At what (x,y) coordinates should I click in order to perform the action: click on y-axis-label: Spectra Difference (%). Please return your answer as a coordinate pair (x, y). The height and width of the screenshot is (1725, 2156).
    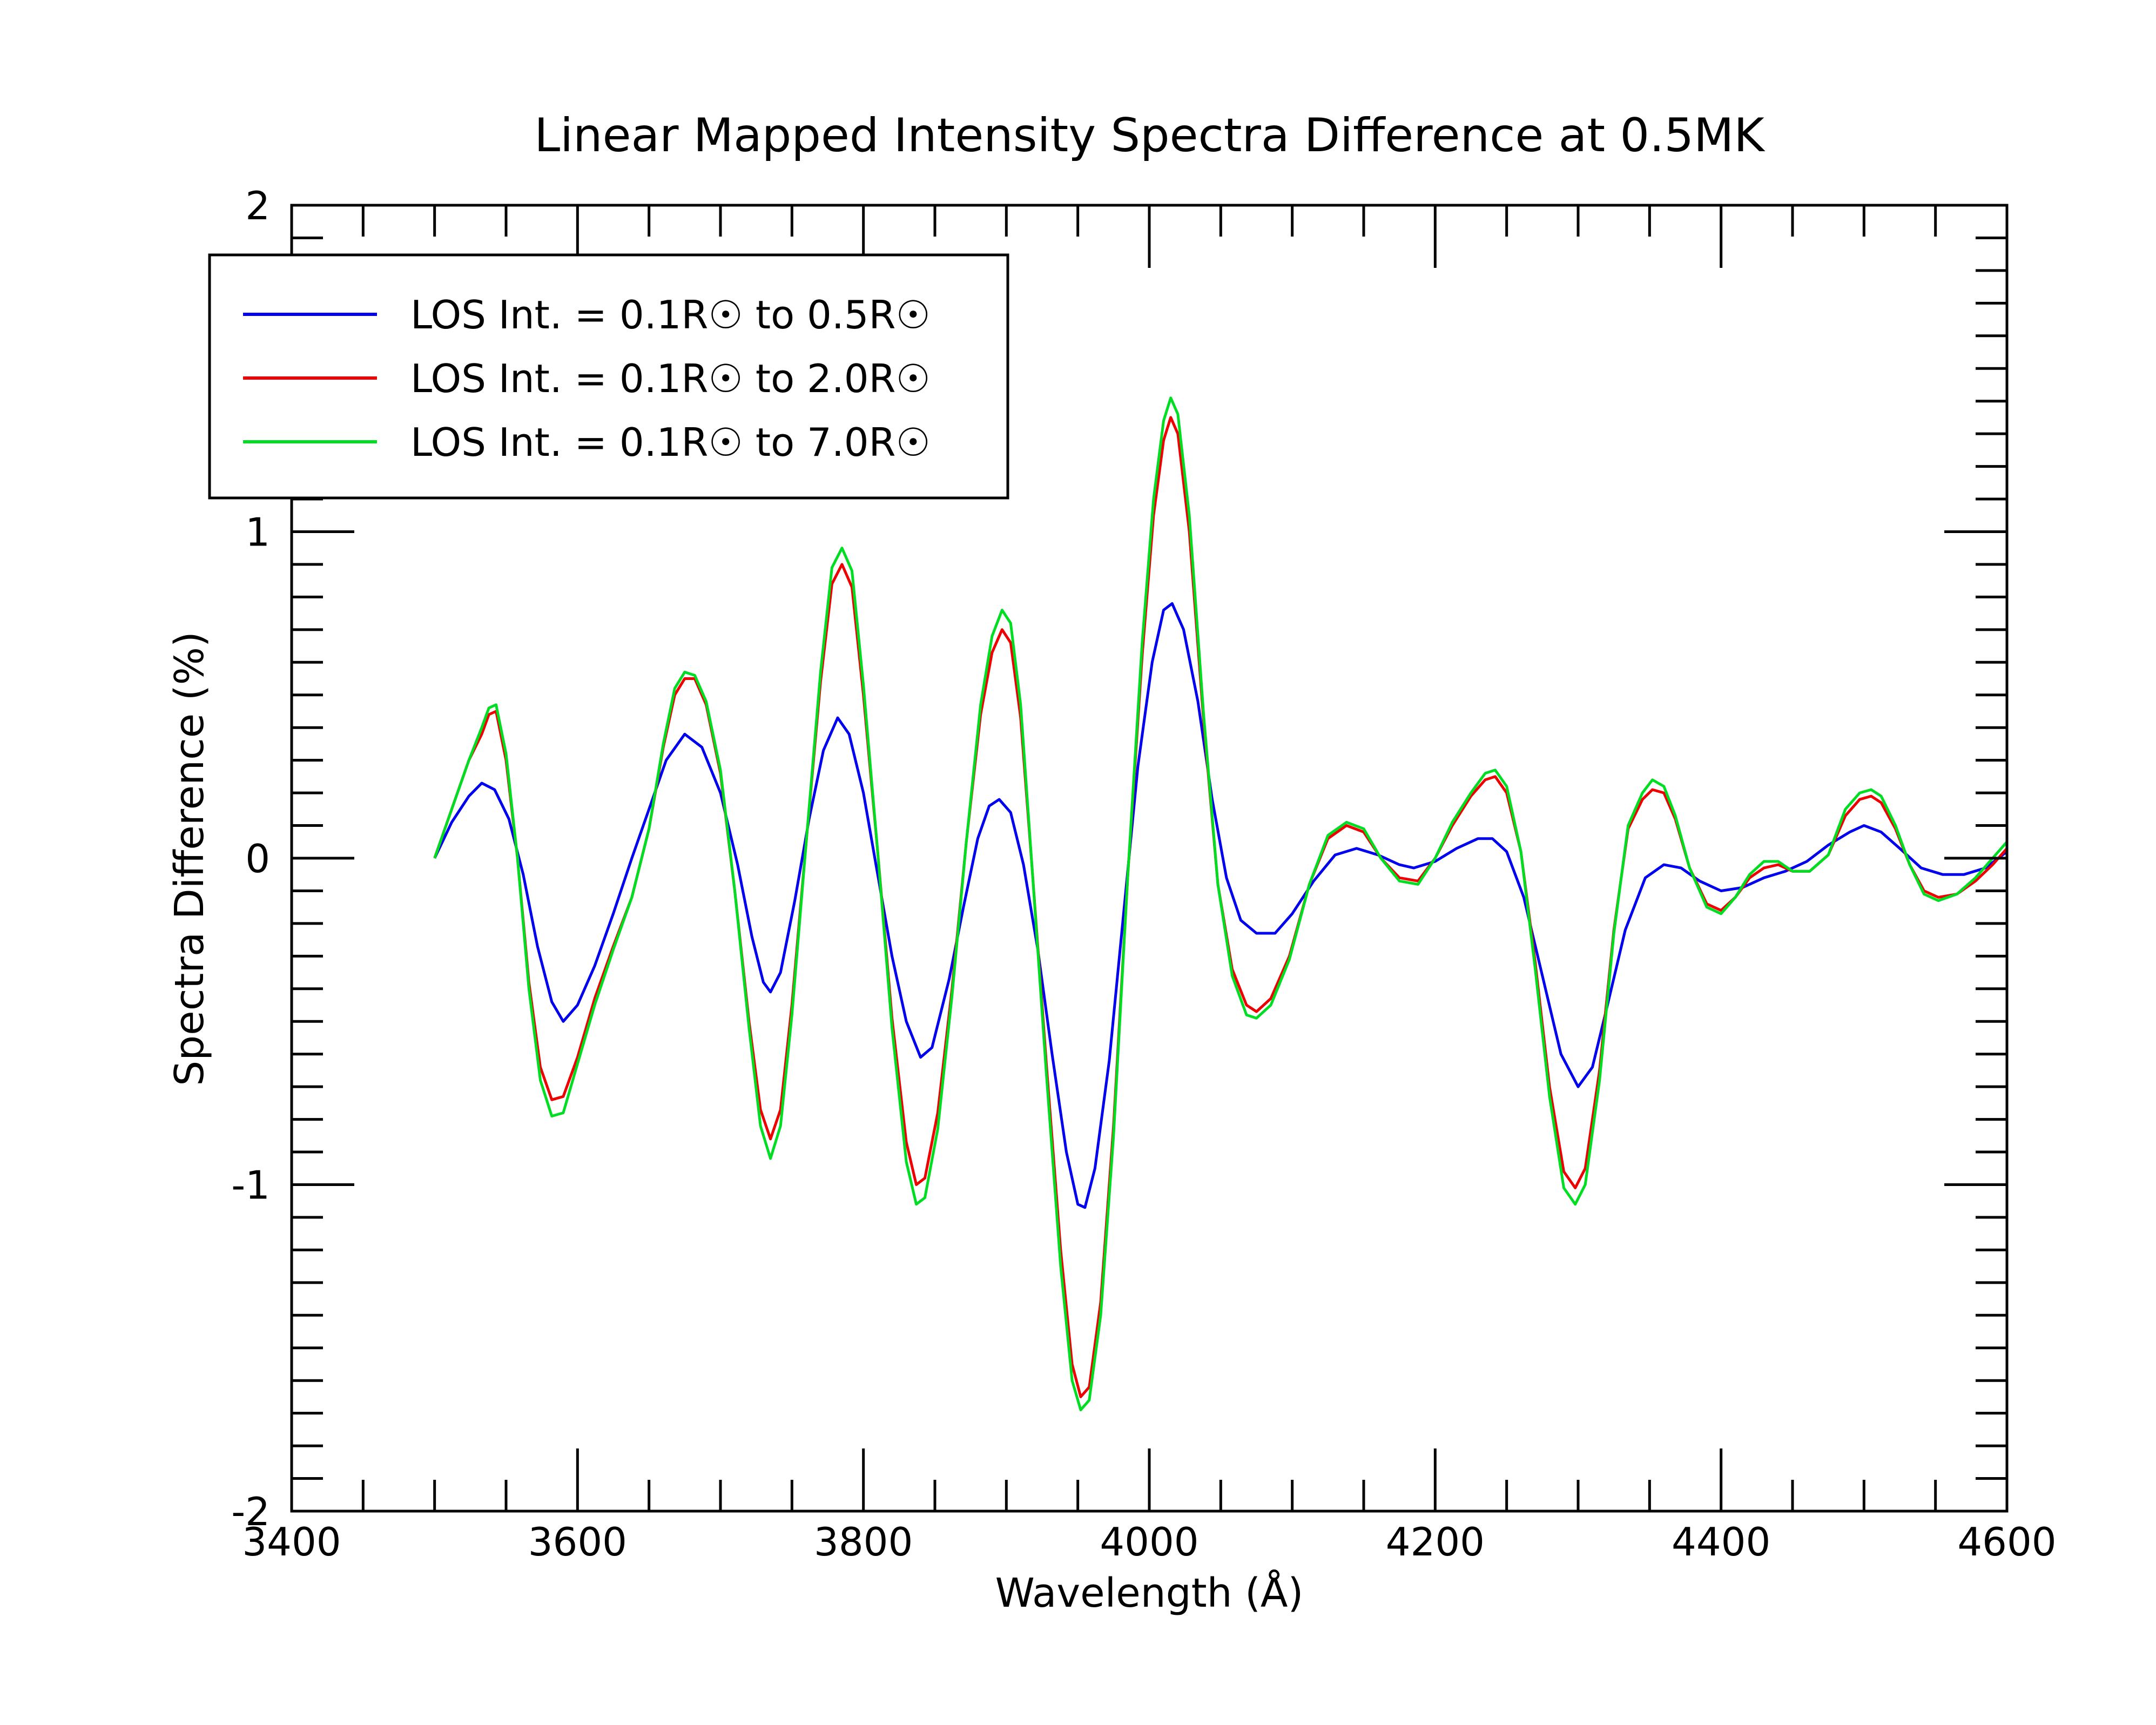
    Looking at the image, I should click on (190, 859).